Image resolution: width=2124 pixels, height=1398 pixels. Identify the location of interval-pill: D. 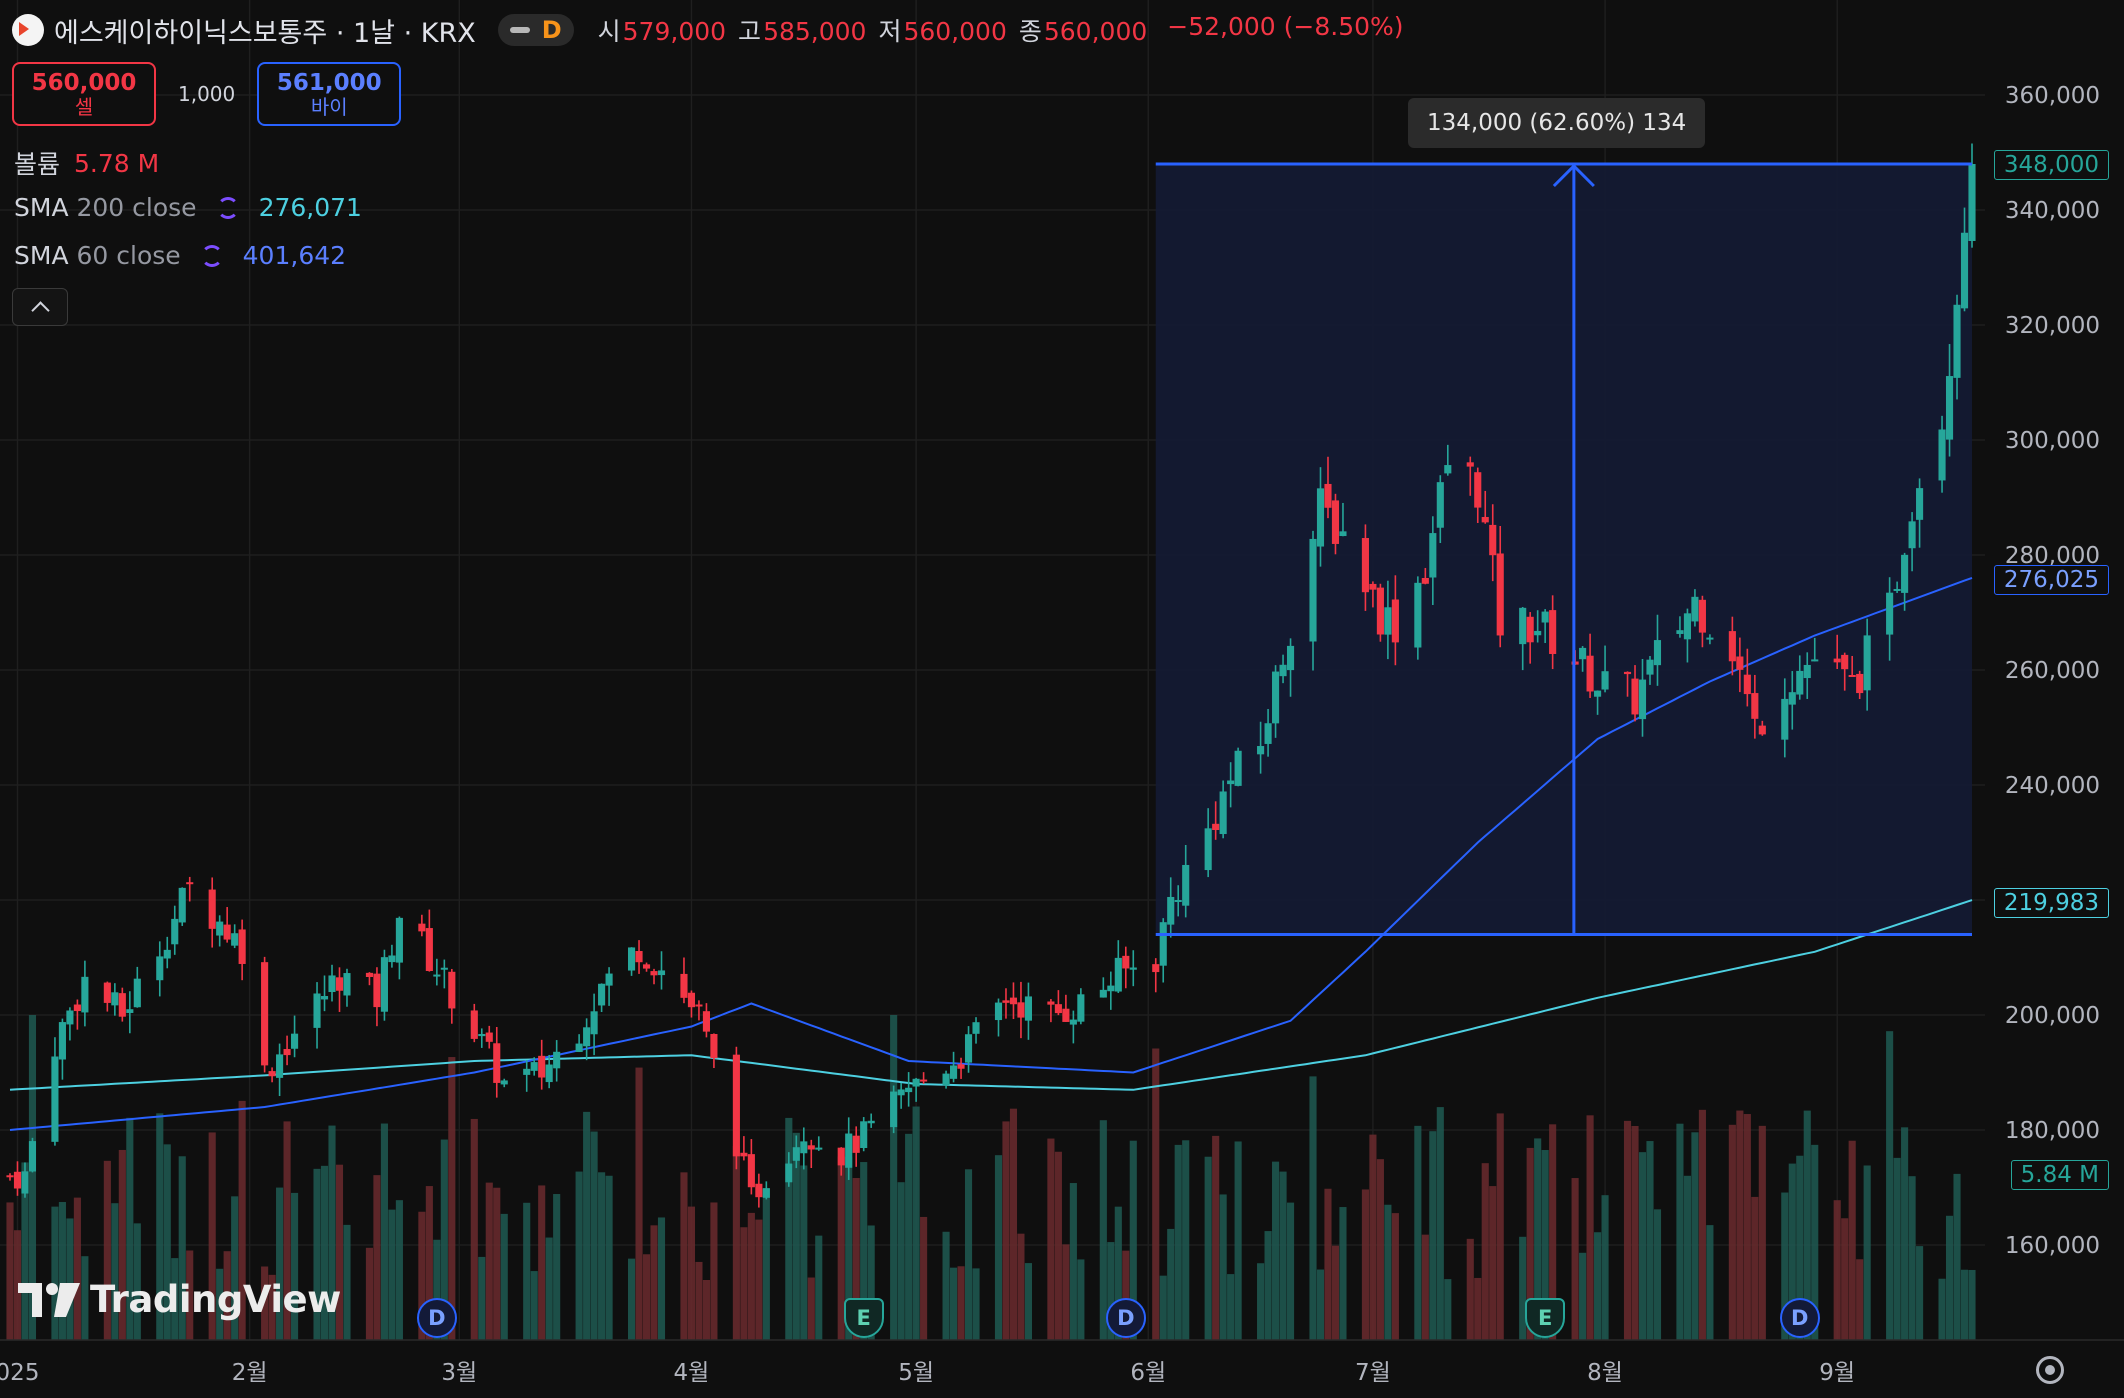
(535, 30).